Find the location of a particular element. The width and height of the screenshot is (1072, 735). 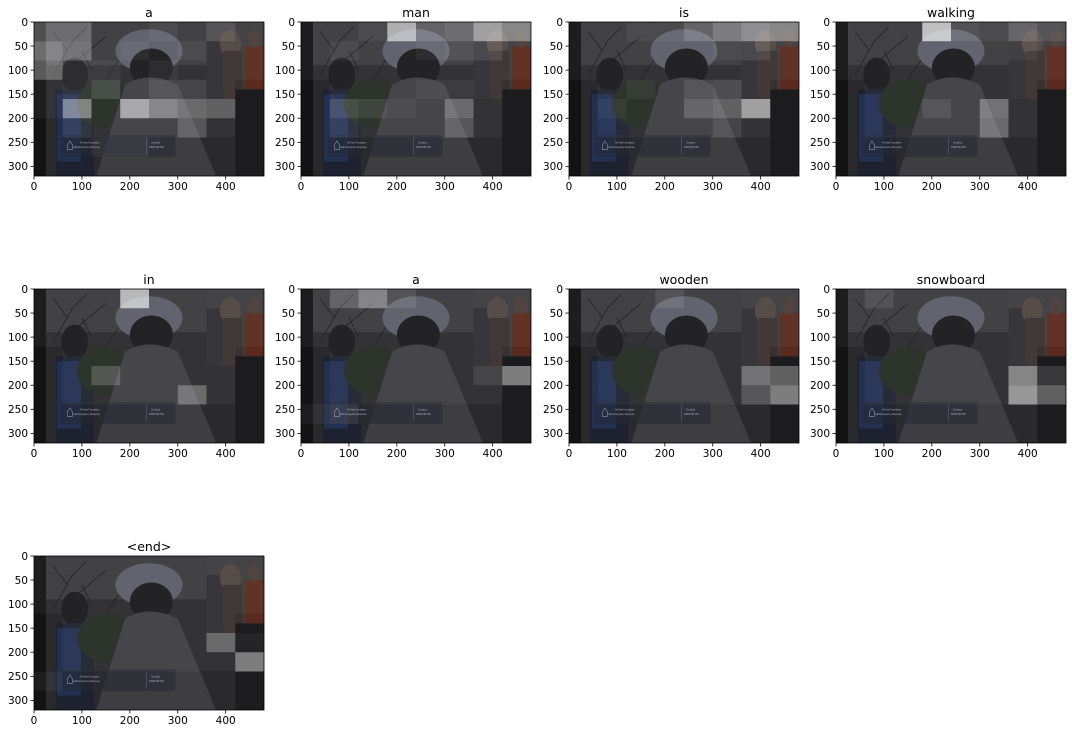

x-tick-label: 100 is located at coordinates (82, 454).